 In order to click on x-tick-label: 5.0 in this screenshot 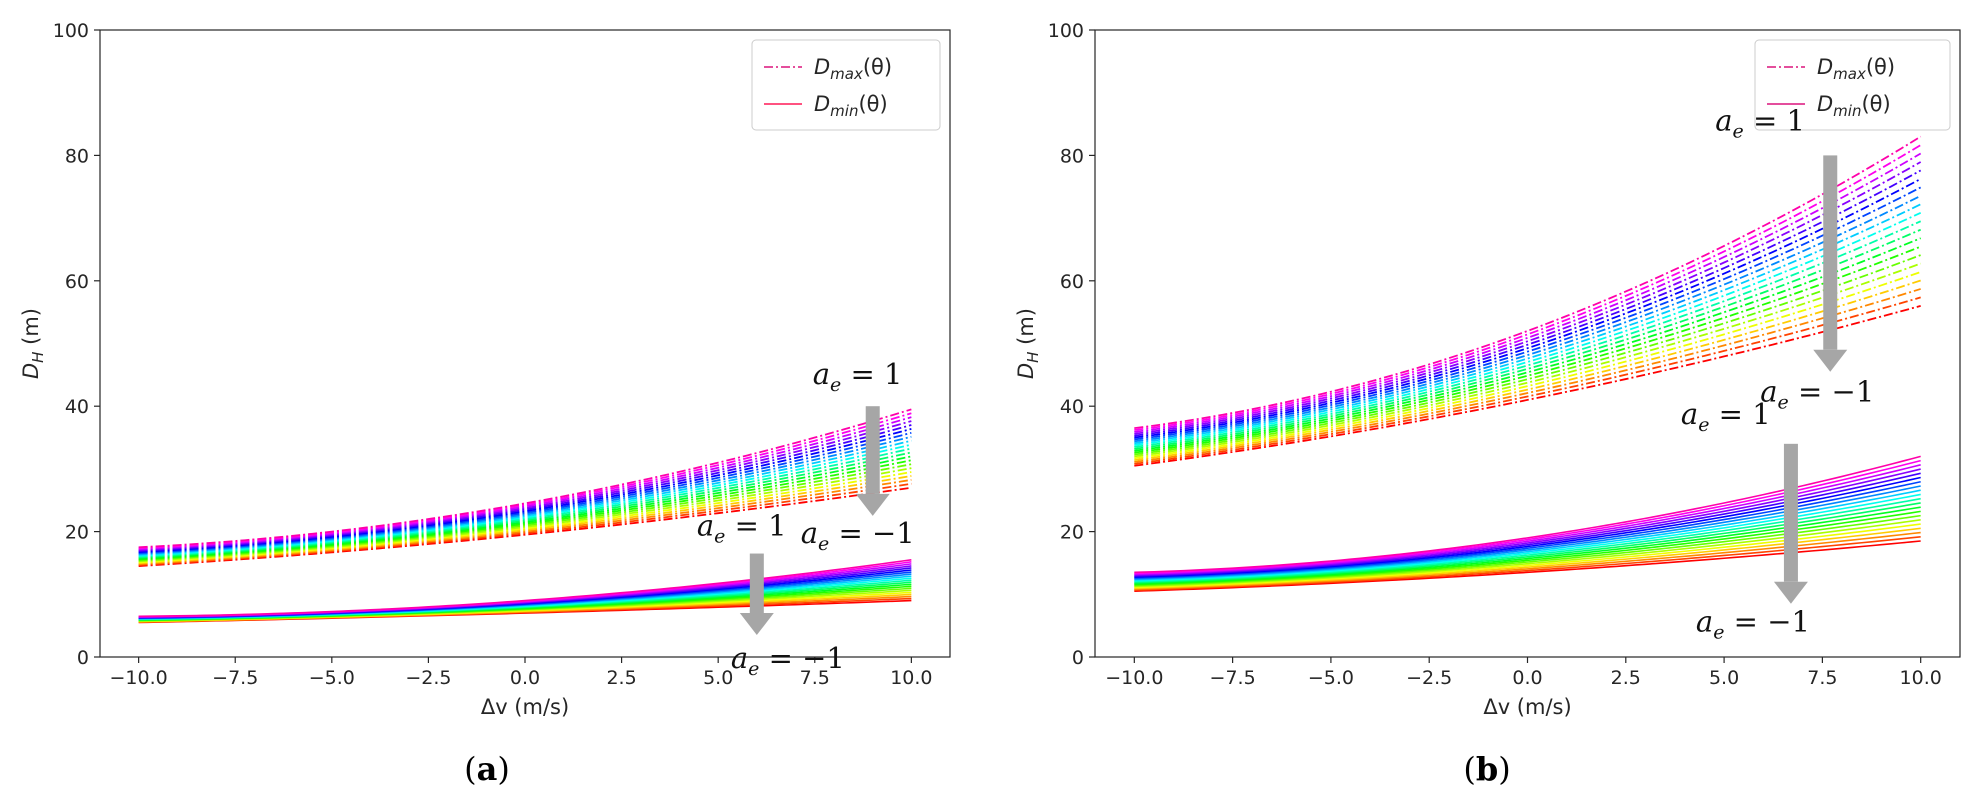, I will do `click(718, 678)`.